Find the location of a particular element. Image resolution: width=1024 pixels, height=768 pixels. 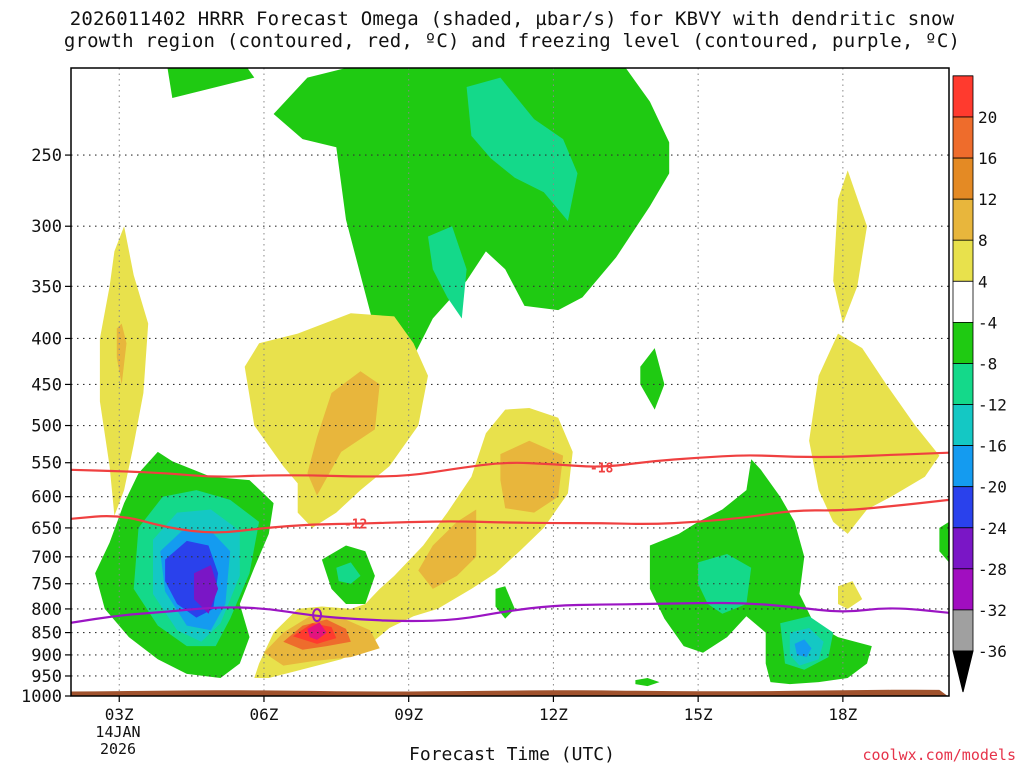

y-tick-label-850: 850 is located at coordinates (46, 634).